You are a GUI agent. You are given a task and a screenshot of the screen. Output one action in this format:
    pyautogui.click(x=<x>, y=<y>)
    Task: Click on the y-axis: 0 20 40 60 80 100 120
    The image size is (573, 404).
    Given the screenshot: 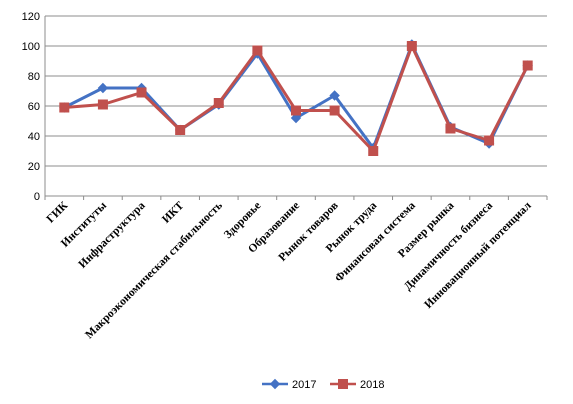 What is the action you would take?
    pyautogui.click(x=34, y=107)
    